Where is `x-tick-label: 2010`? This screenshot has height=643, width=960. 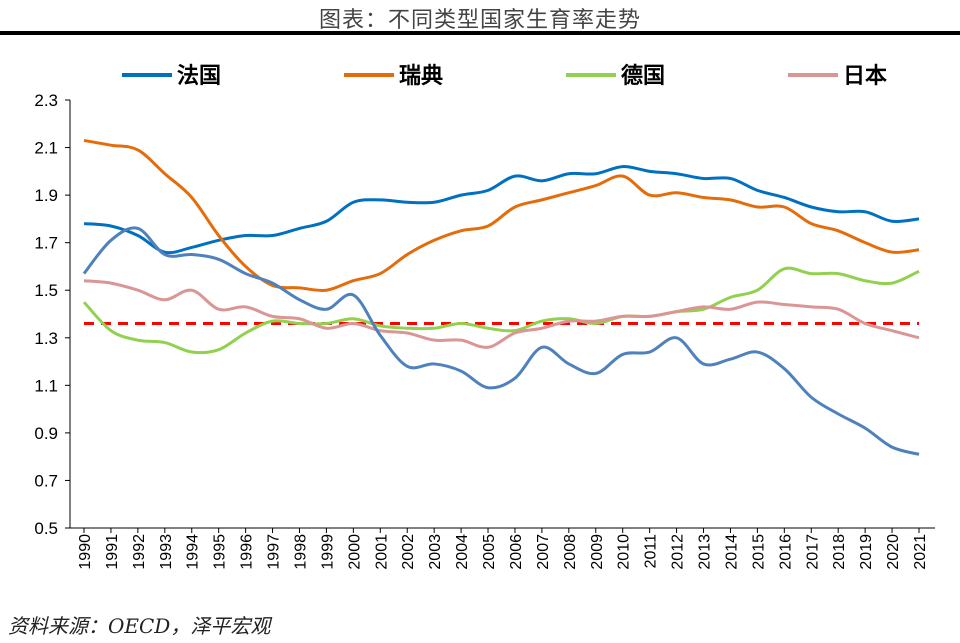 x-tick-label: 2010 is located at coordinates (624, 552).